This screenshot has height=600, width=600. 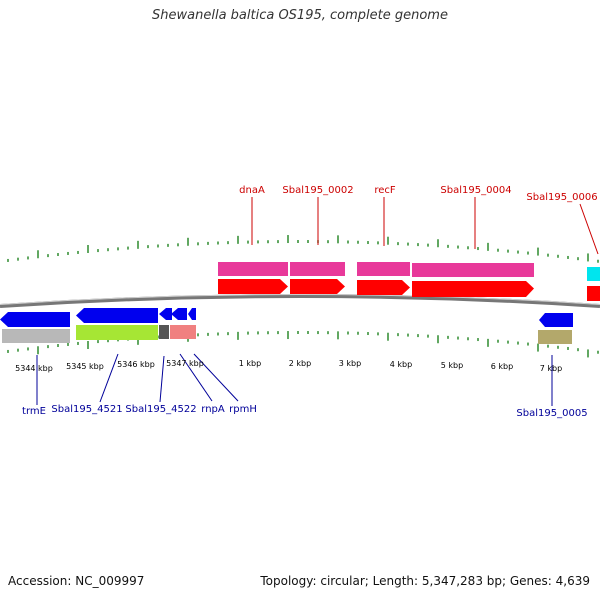 I want to click on scale-label-7kbp: 7 kbp, so click(x=551, y=368).